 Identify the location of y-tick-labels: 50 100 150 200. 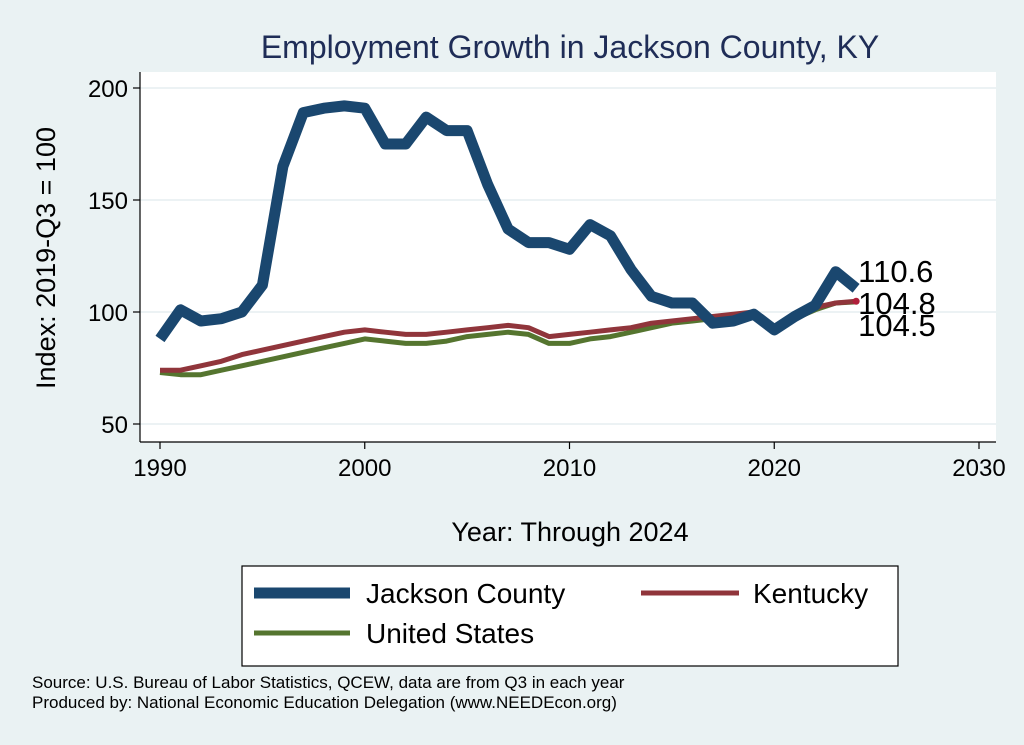
(108, 257).